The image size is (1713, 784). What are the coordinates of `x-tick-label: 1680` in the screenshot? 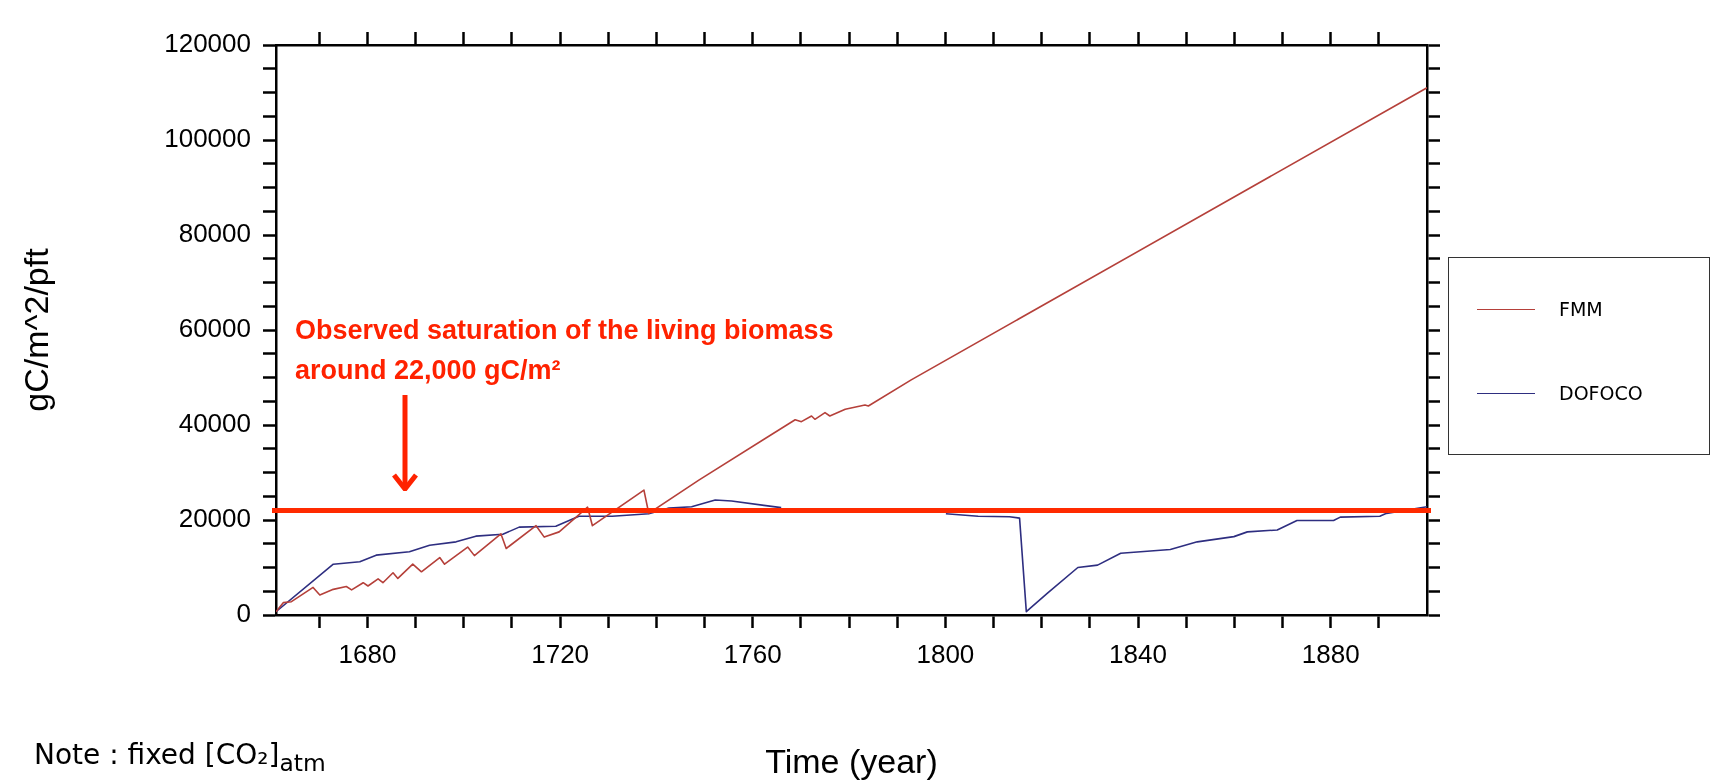 It's located at (367, 653).